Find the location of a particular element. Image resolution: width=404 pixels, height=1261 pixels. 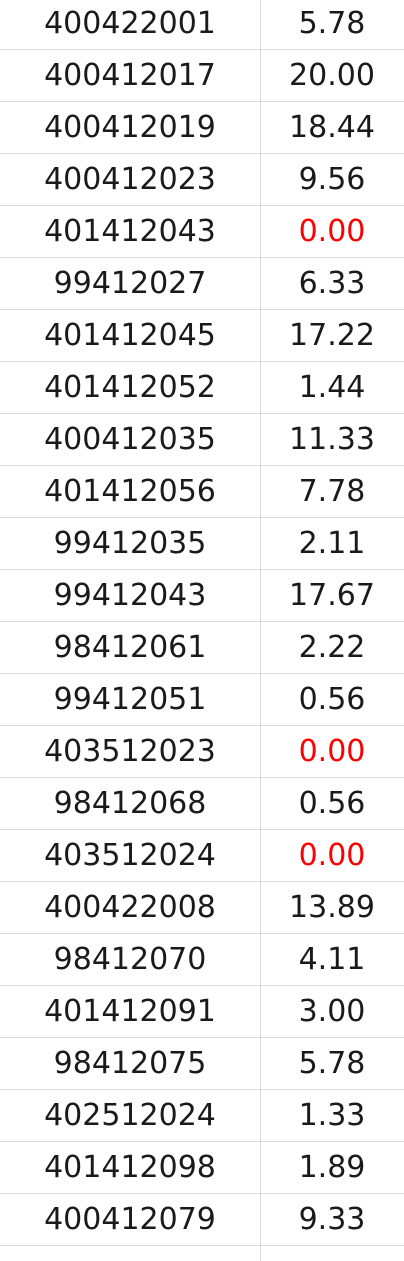

cell-id: 401412056 is located at coordinates (130, 491).